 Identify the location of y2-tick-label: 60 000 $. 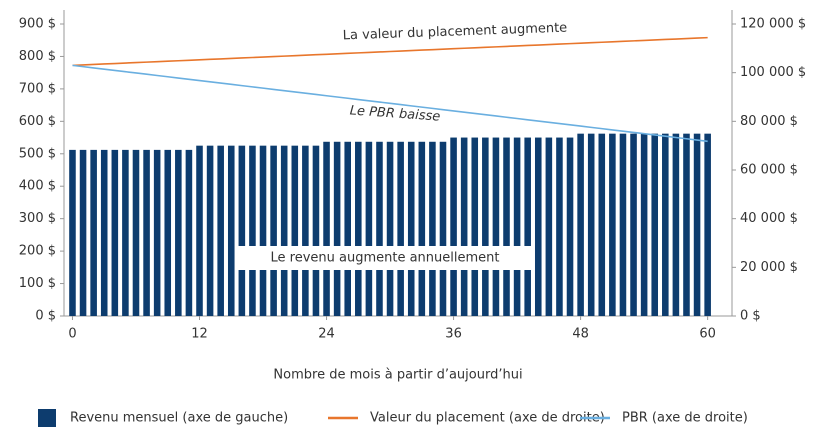
(769, 170).